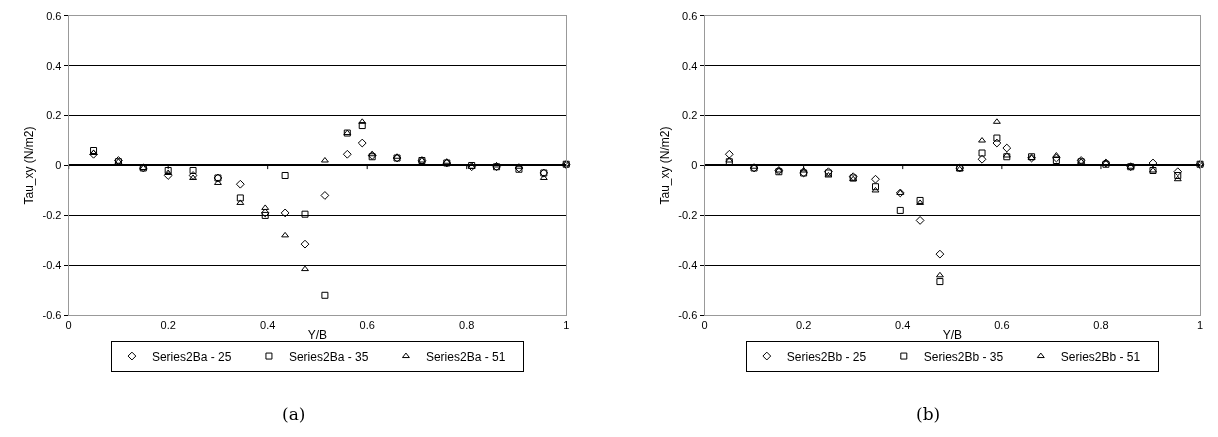 The height and width of the screenshot is (437, 1218). What do you see at coordinates (826, 356) in the screenshot?
I see `legend-label: Series2Bb - 25` at bounding box center [826, 356].